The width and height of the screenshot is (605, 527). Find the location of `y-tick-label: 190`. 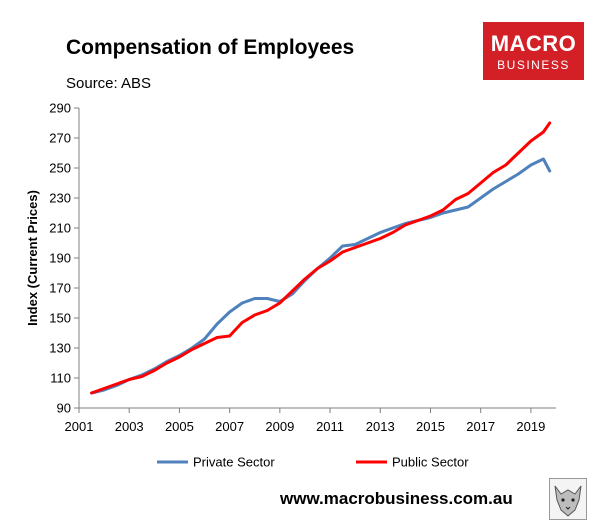

y-tick-label: 190 is located at coordinates (60, 258).